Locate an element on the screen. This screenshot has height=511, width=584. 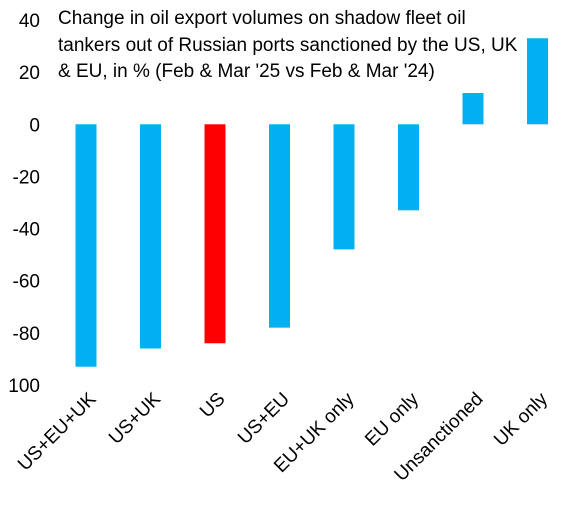
y-tick-label: -40 is located at coordinates (26, 230).